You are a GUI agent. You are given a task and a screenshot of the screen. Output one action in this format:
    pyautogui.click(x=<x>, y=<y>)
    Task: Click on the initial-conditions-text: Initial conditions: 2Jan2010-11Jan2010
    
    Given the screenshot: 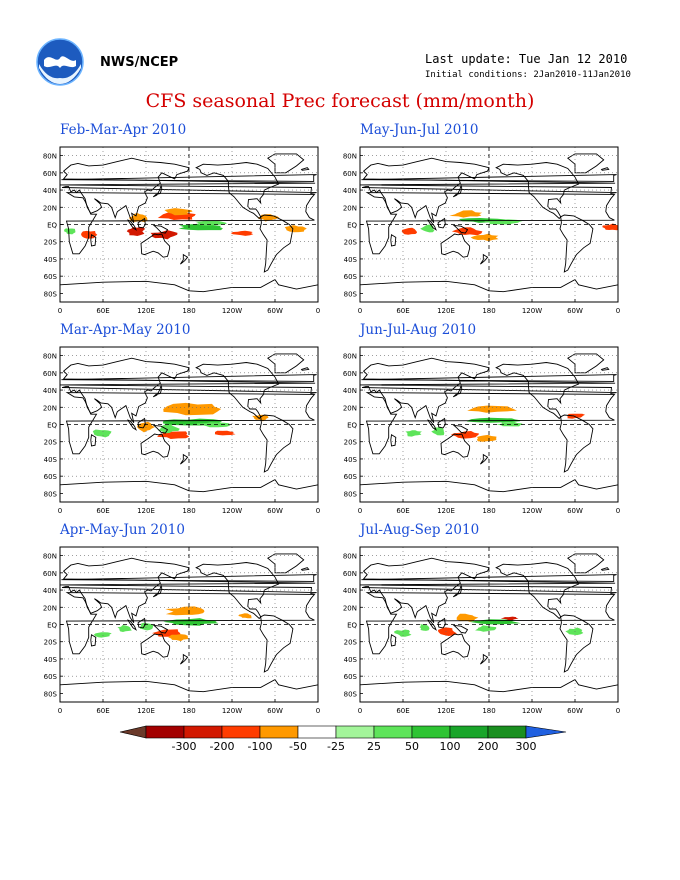 What is the action you would take?
    pyautogui.click(x=528, y=75)
    